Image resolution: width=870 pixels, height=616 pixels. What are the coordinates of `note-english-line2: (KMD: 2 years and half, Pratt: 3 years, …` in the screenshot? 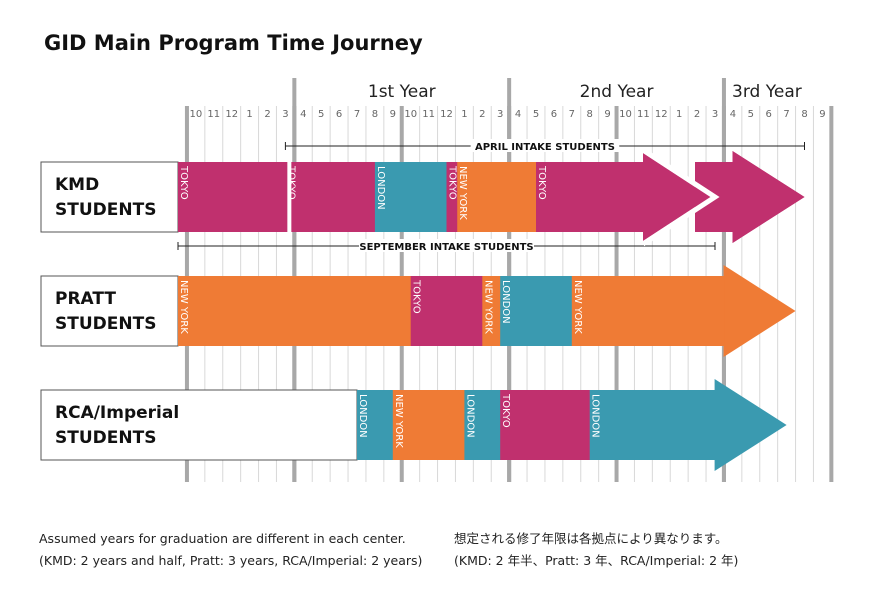 It's located at (231, 560).